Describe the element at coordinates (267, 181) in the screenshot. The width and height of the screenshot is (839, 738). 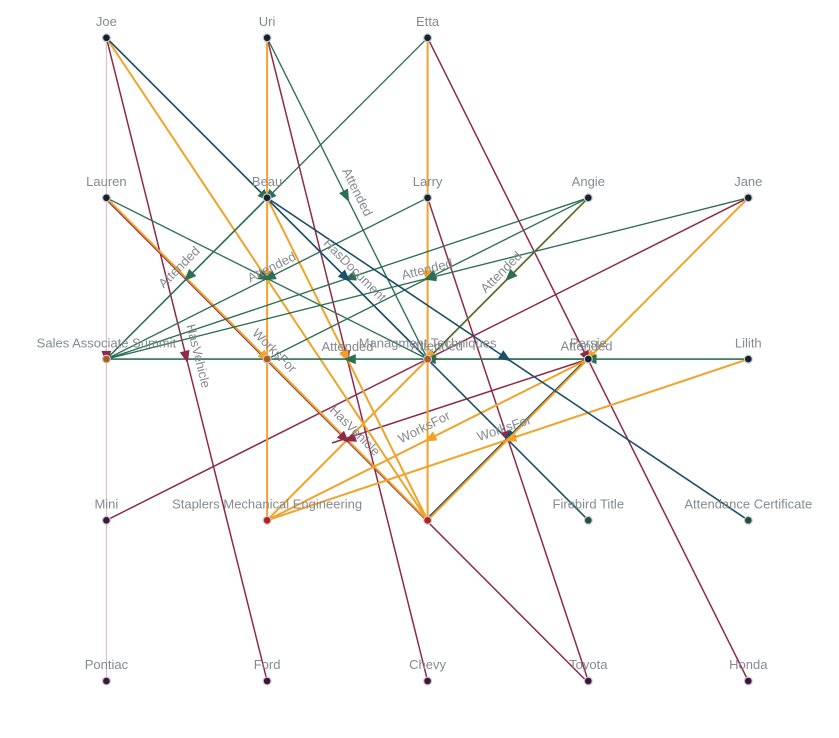
I see `svg-text: Beau` at that location.